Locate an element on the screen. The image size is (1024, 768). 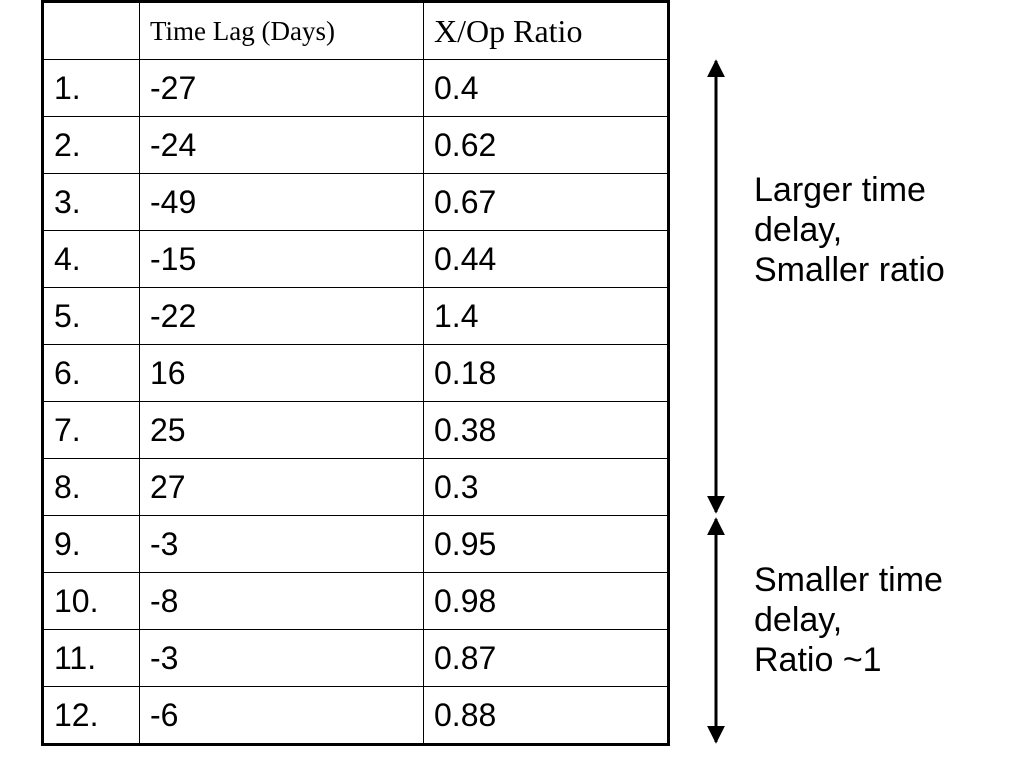
header-time-lag: Time Lag (Days) is located at coordinates (281, 30).